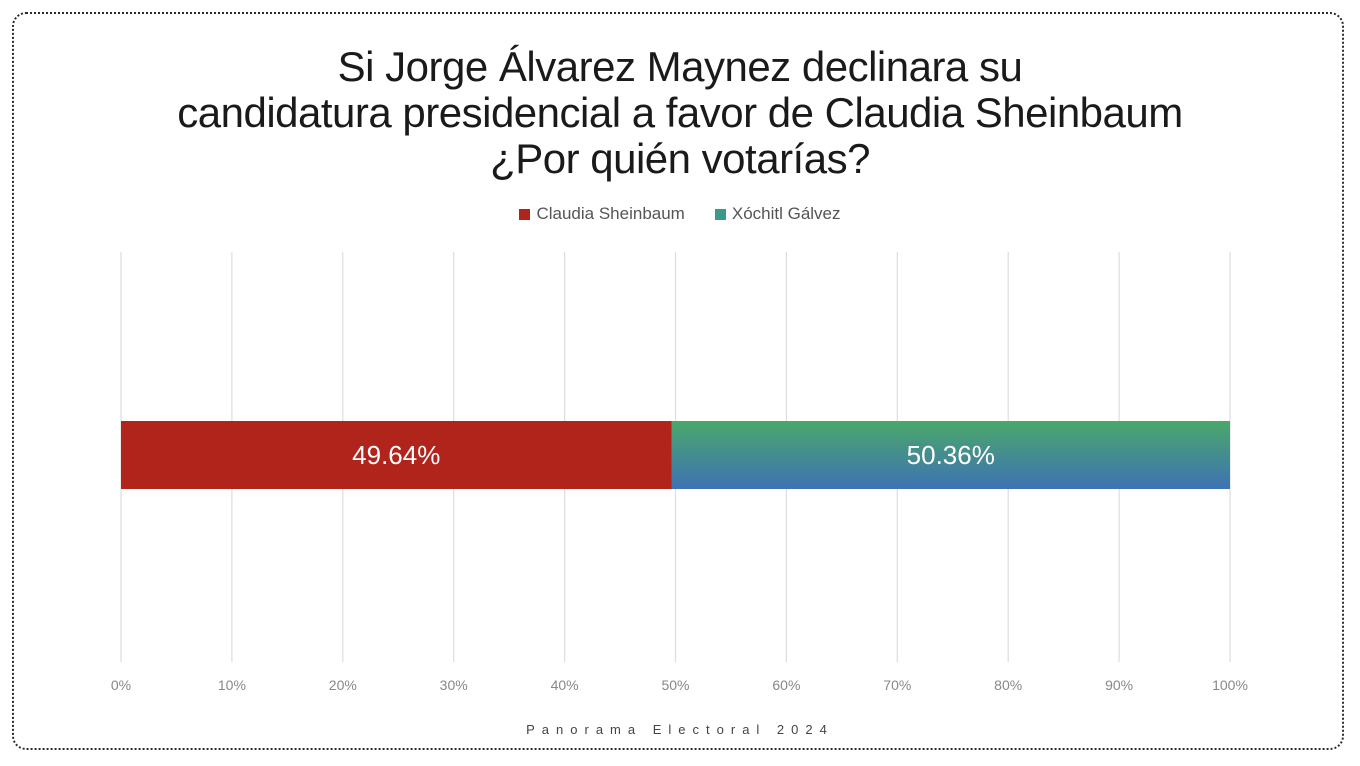 Image resolution: width=1360 pixels, height=766 pixels. Describe the element at coordinates (343, 685) in the screenshot. I see `x-tick-label: 20%` at that location.